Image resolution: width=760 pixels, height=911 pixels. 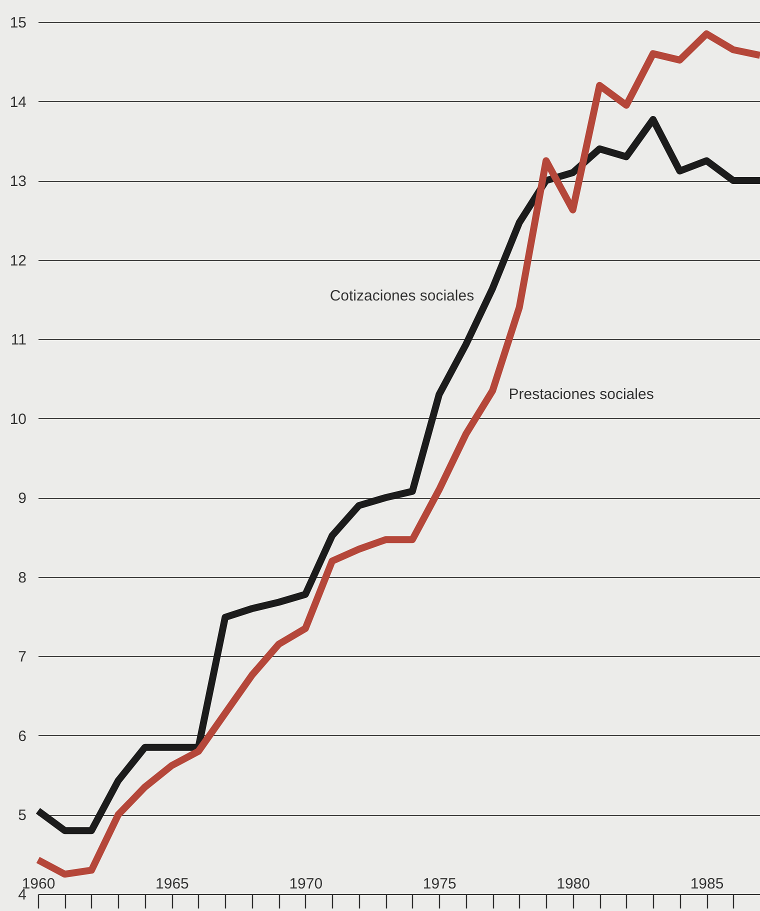 I want to click on x-tick-label: 1970, so click(x=306, y=884).